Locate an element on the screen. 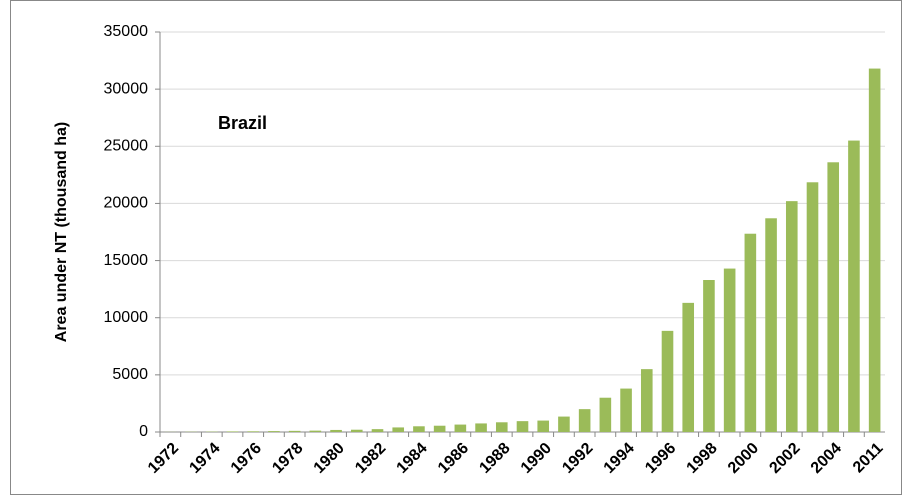  y-tick-label: 5000 is located at coordinates (130, 374).